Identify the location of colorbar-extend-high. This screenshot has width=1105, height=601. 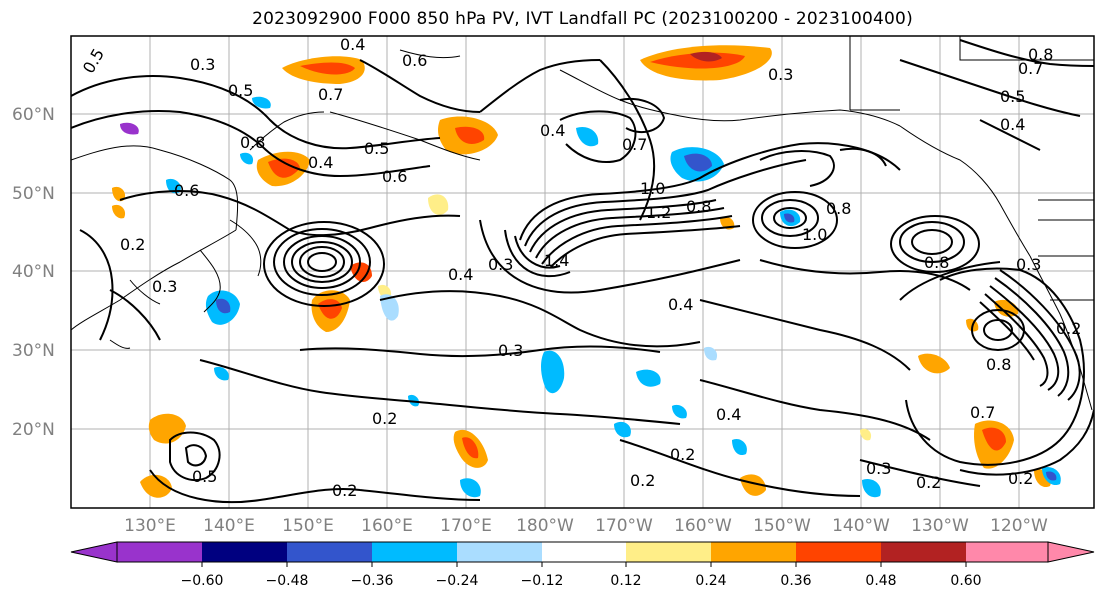
(1071, 552).